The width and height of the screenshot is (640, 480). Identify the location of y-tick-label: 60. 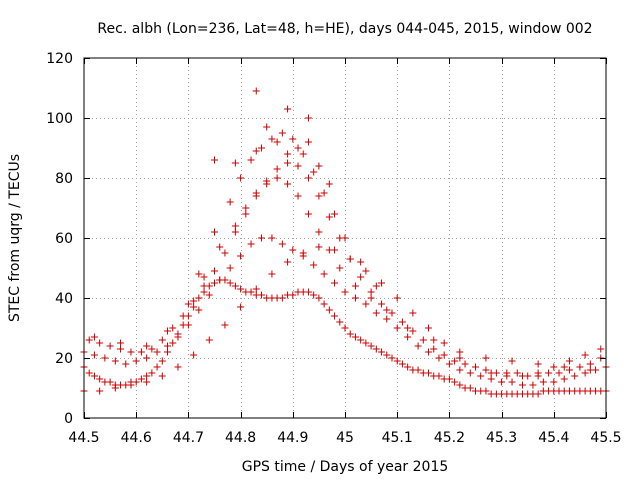
(64, 239).